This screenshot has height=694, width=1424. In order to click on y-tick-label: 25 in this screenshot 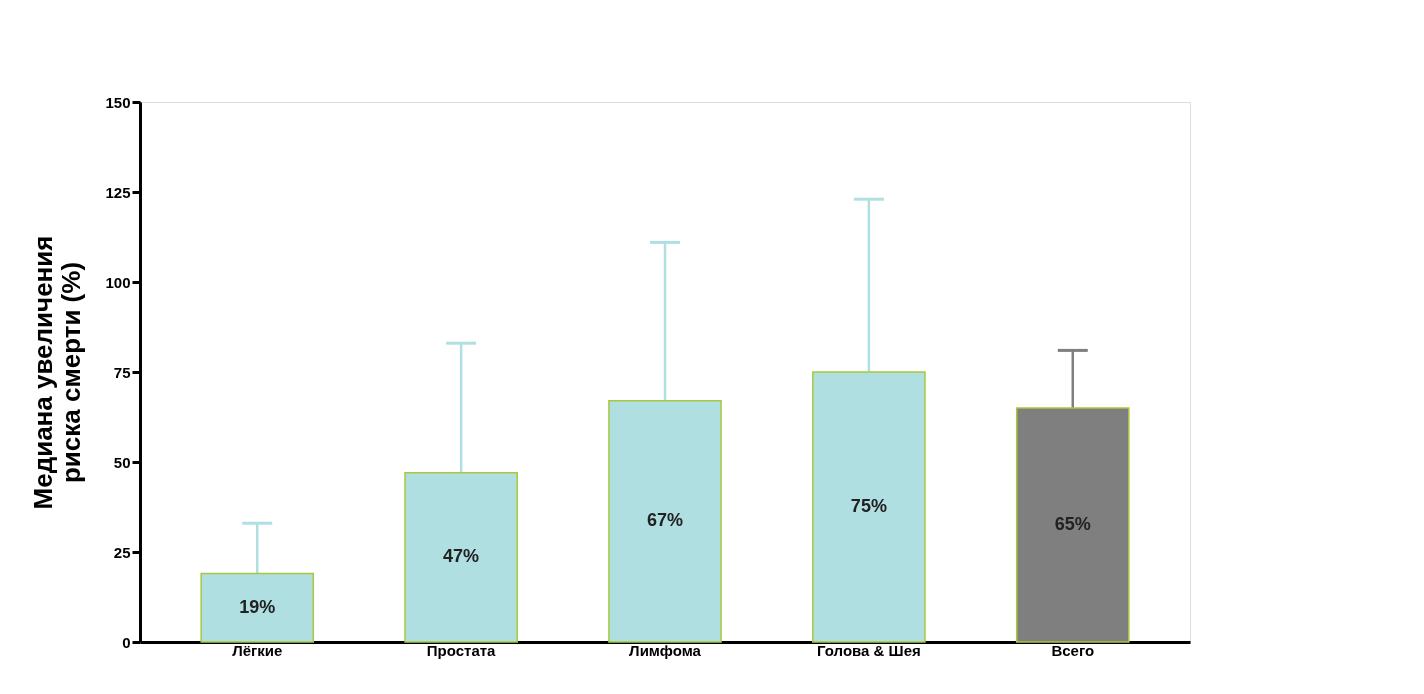, I will do `click(122, 552)`.